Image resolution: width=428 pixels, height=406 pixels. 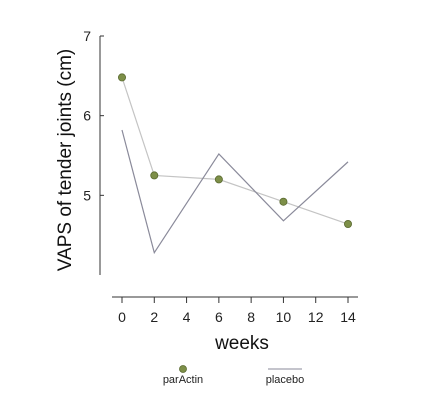 What do you see at coordinates (93, 115) in the screenshot?
I see `y-ticks: 7 6 5` at bounding box center [93, 115].